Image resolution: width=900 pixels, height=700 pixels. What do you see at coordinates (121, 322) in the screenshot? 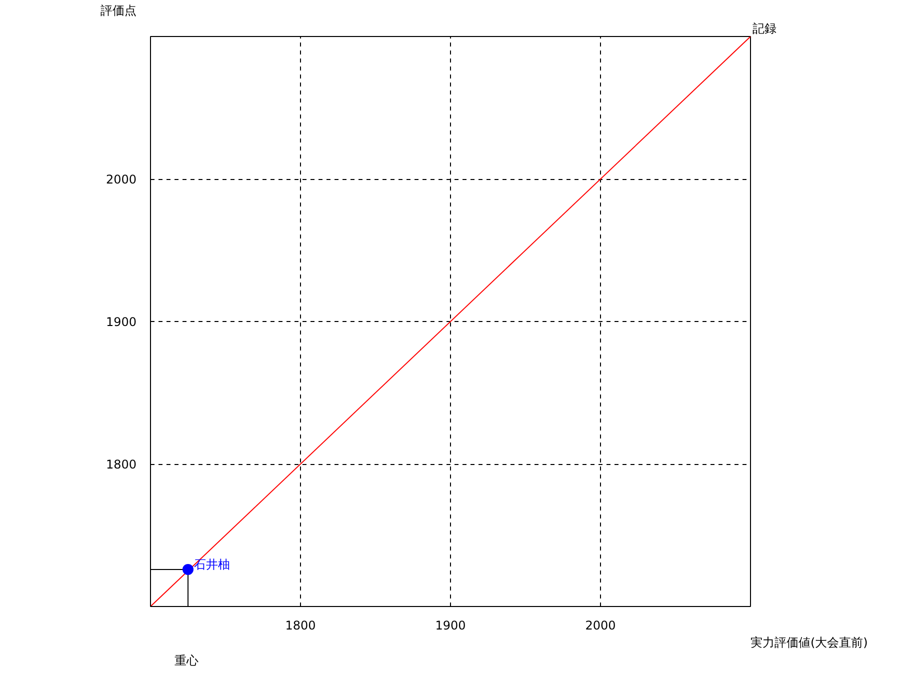
I see `y-tick-label: 1900` at bounding box center [121, 322].